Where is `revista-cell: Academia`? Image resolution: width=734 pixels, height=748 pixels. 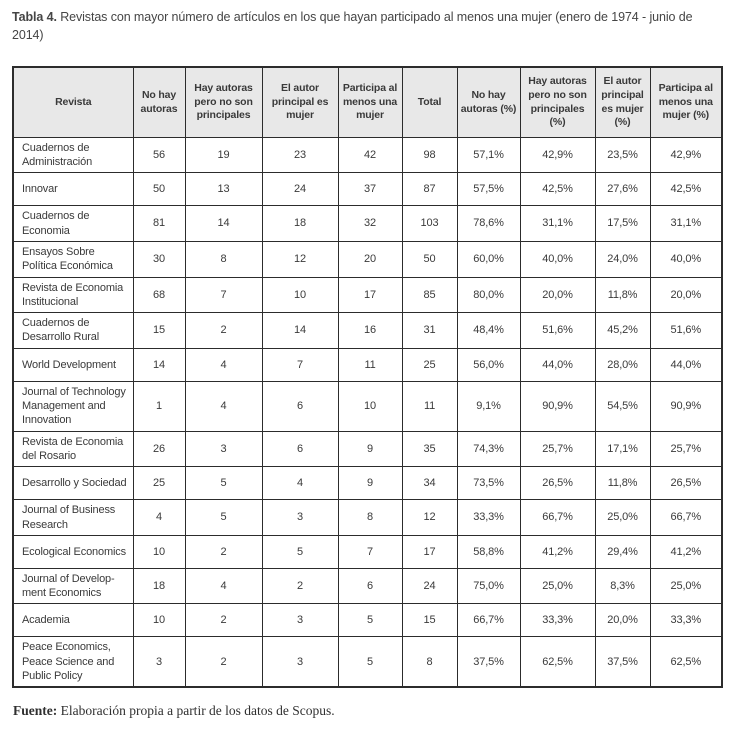 revista-cell: Academia is located at coordinates (73, 620).